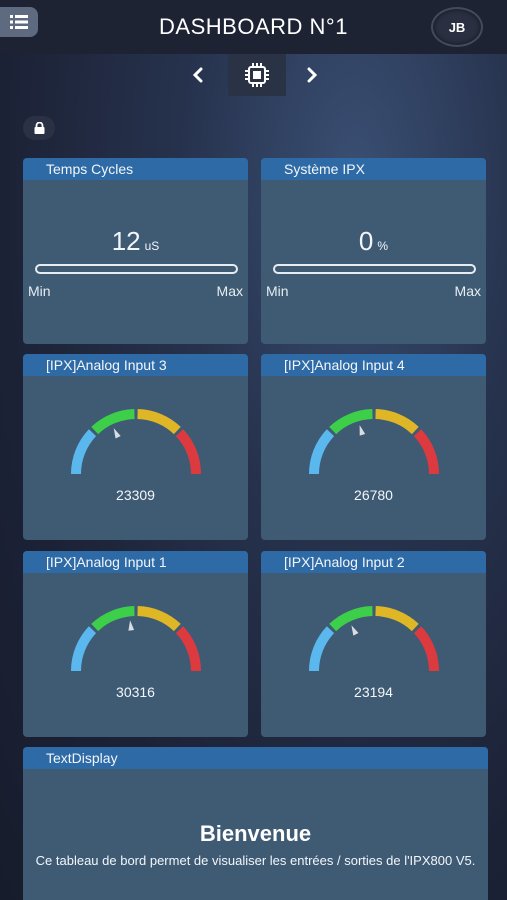  What do you see at coordinates (135, 692) in the screenshot?
I see `gauge-value: 30316` at bounding box center [135, 692].